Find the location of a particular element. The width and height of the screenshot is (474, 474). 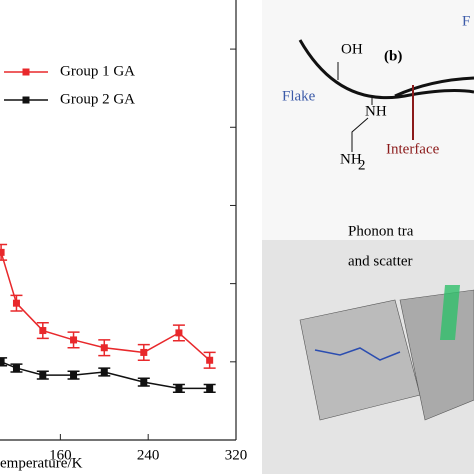

flake-label: F is located at coordinates (466, 21).